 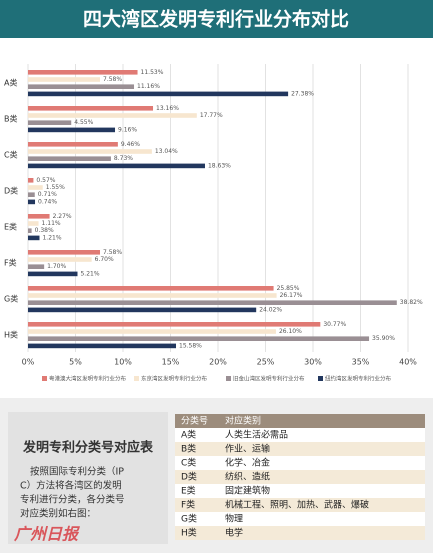 I want to click on table-description-line: 专利进行分类，各分类号, so click(x=72, y=500).